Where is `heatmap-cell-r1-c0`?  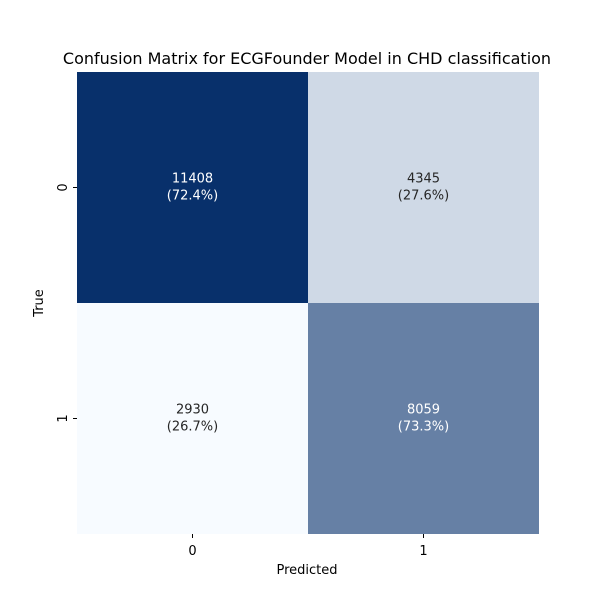 heatmap-cell-r1-c0 is located at coordinates (192, 418).